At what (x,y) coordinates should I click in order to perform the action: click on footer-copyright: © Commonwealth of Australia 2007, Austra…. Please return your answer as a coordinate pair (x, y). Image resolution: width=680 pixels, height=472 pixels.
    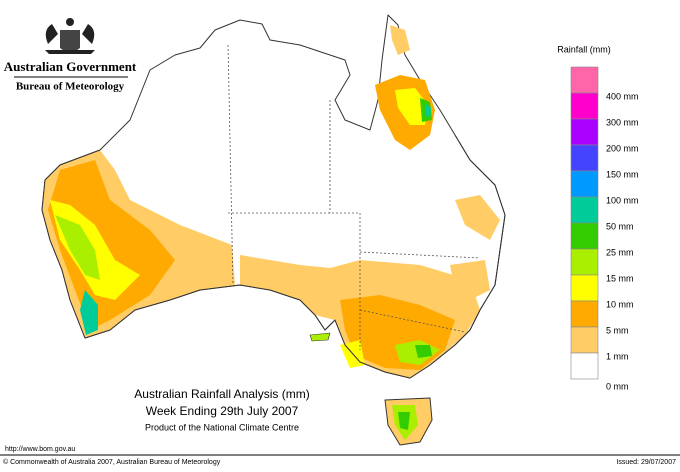
    Looking at the image, I should click on (112, 462).